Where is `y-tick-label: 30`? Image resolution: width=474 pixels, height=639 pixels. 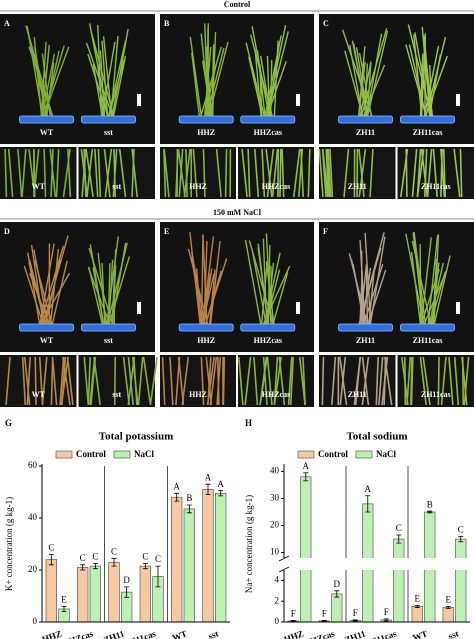 y-tick-label: 30 is located at coordinates (275, 498).